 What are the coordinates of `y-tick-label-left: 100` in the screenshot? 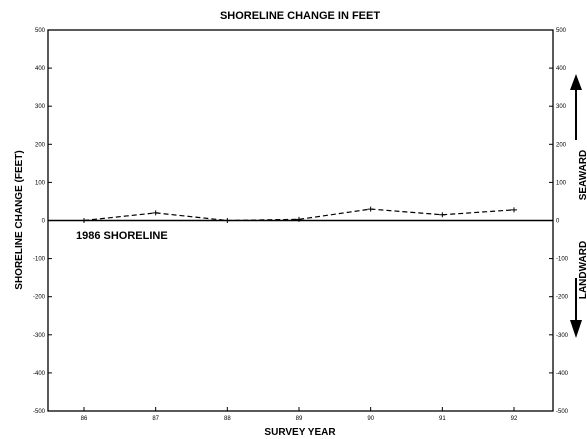 It's located at (40, 183).